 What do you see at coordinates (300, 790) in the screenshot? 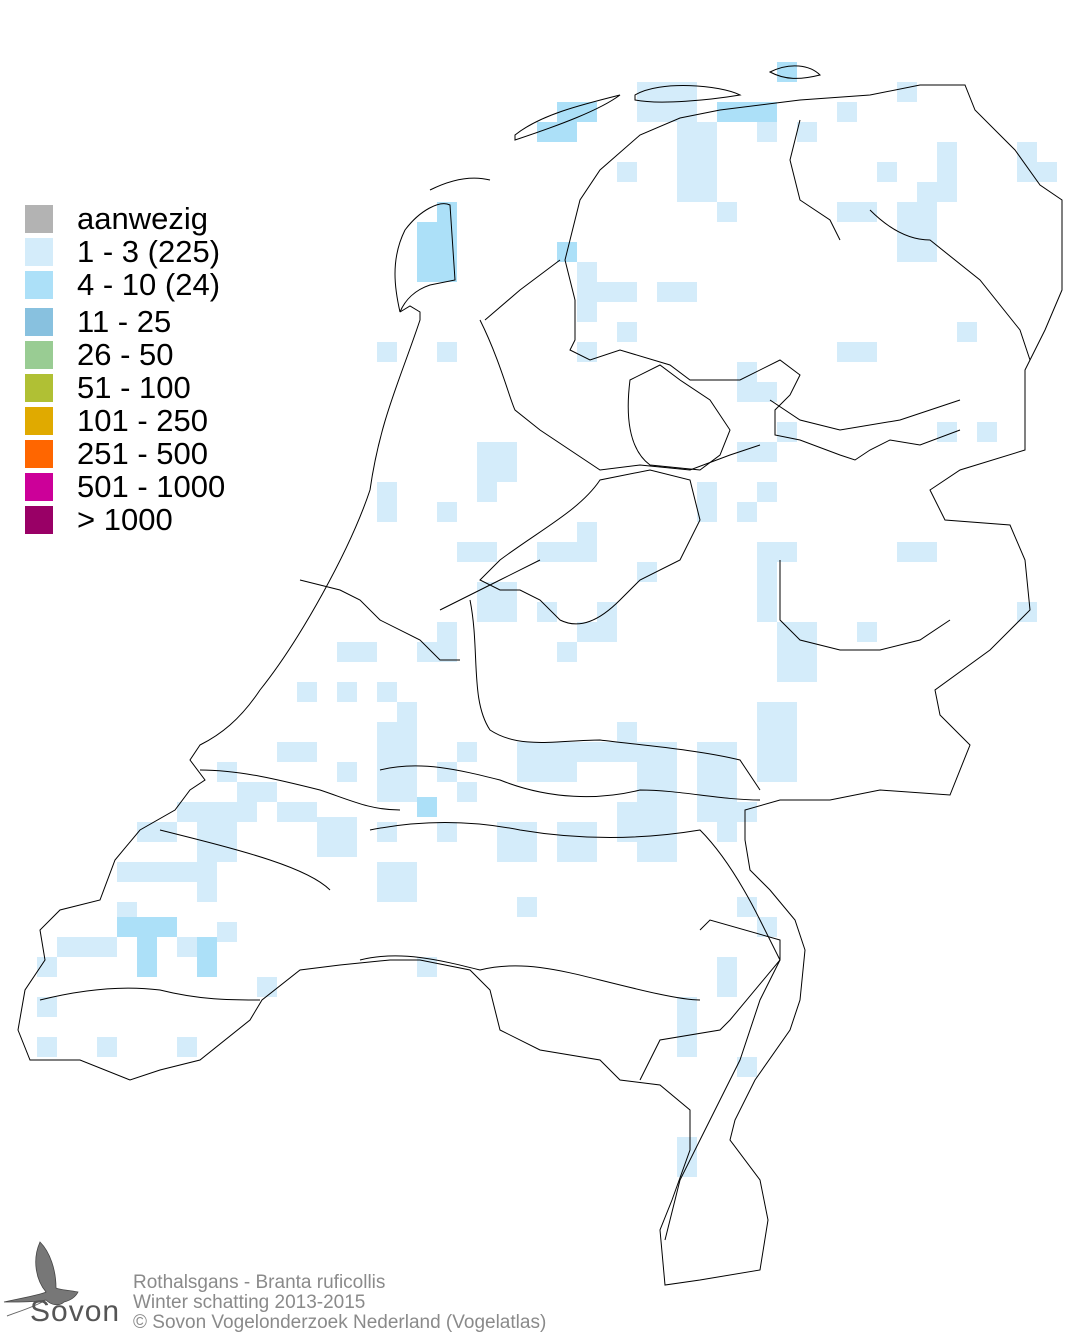
I see `nieuwe-waterweg` at bounding box center [300, 790].